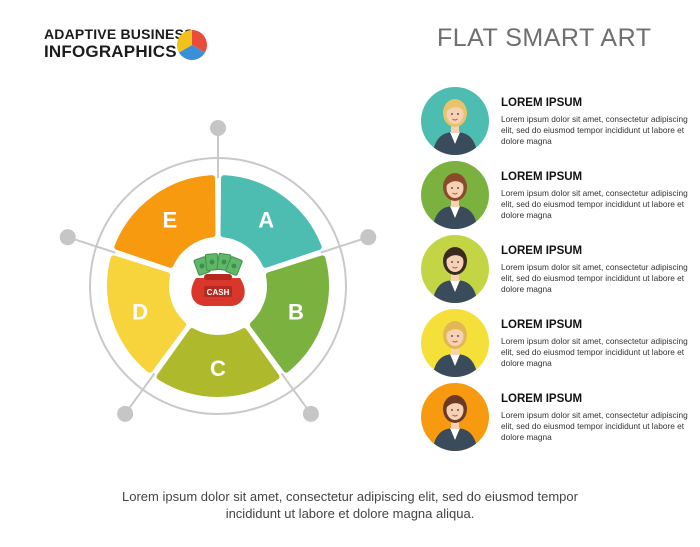  I want to click on segment-label-d: D, so click(140, 311).